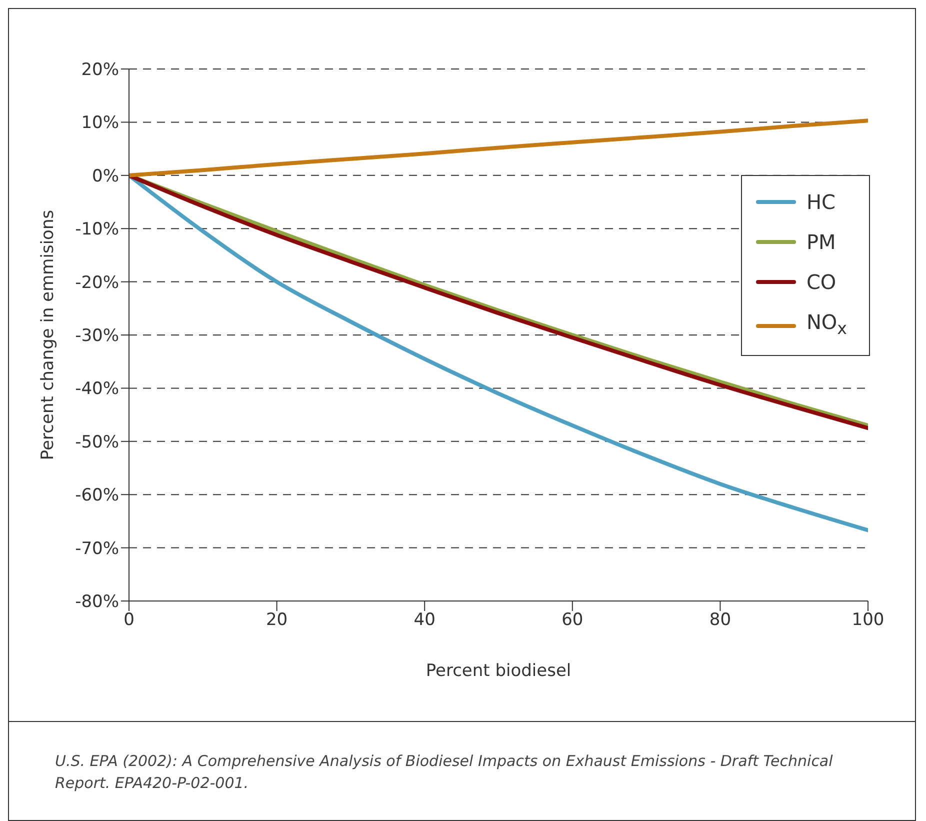  Describe the element at coordinates (97, 496) in the screenshot. I see `y-tick-label: -60%` at that location.